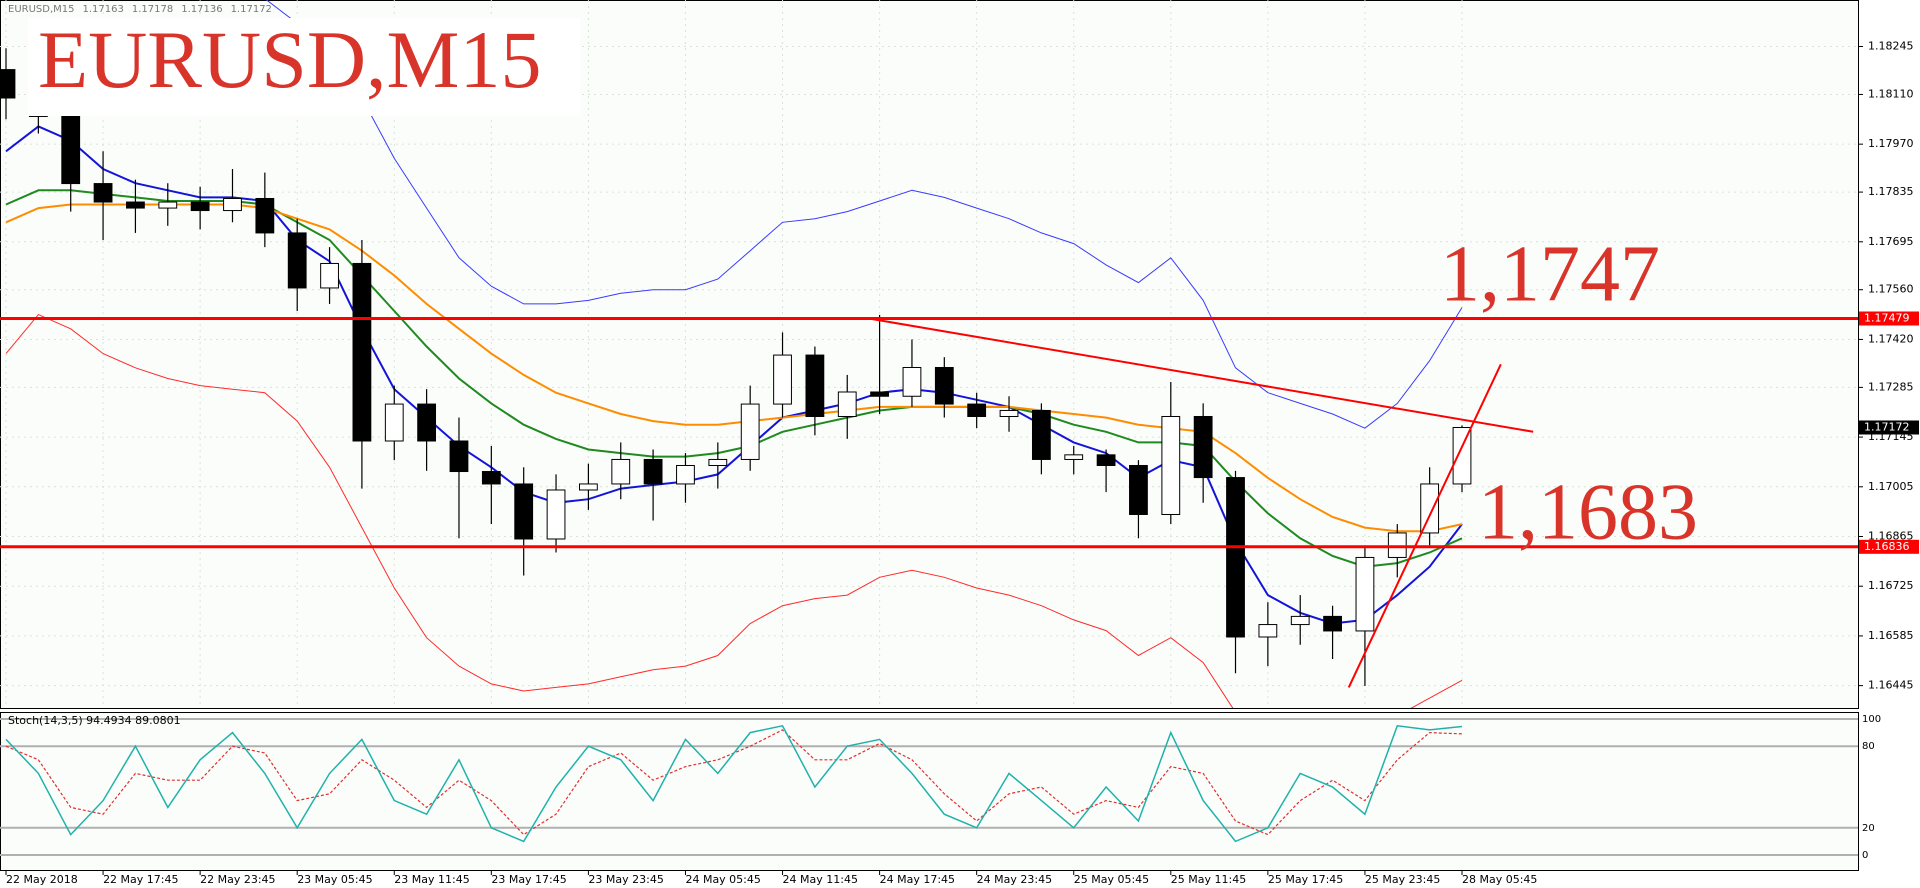 This screenshot has height=888, width=1920. Describe the element at coordinates (625, 879) in the screenshot. I see `x-tick-label: 23 May 23:45` at that location.